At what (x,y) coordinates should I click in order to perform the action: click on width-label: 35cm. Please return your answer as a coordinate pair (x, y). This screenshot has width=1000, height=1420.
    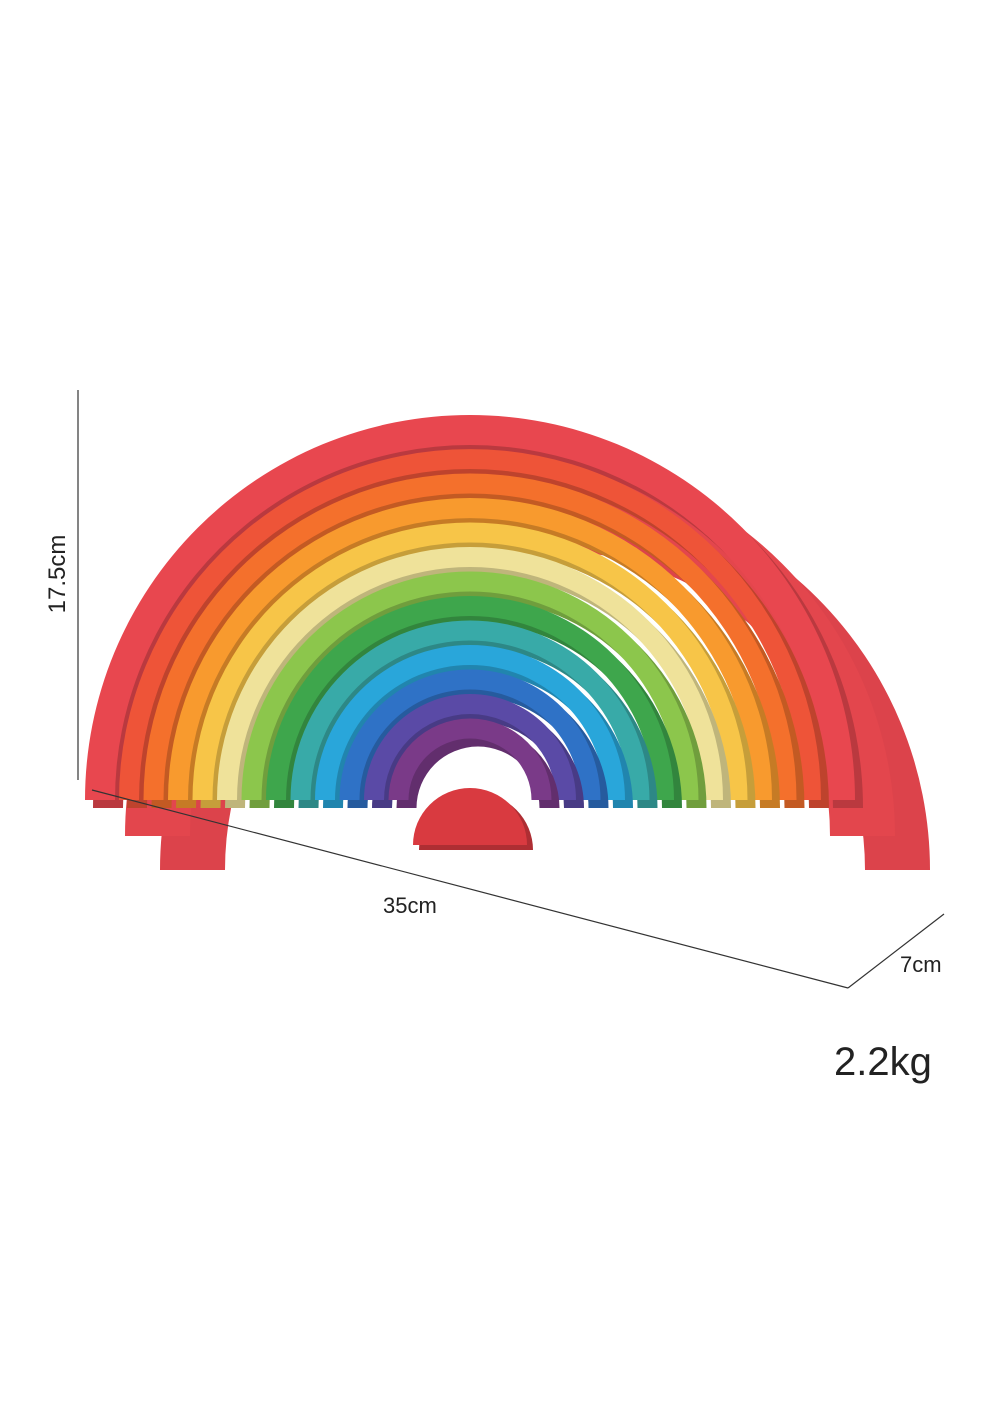
    Looking at the image, I should click on (410, 905).